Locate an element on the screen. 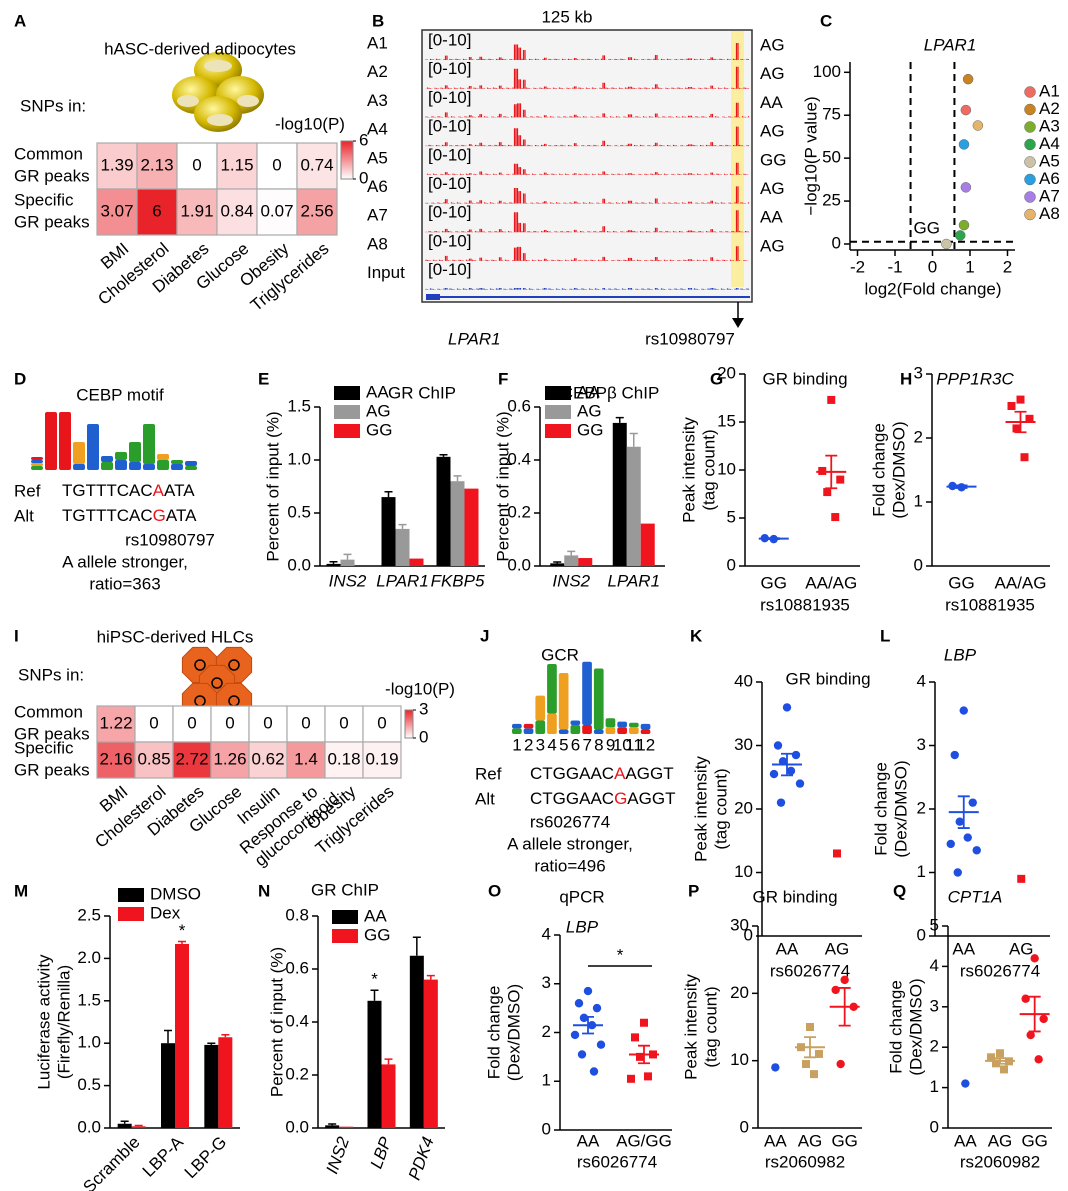  track-name: A5 is located at coordinates (377, 157).